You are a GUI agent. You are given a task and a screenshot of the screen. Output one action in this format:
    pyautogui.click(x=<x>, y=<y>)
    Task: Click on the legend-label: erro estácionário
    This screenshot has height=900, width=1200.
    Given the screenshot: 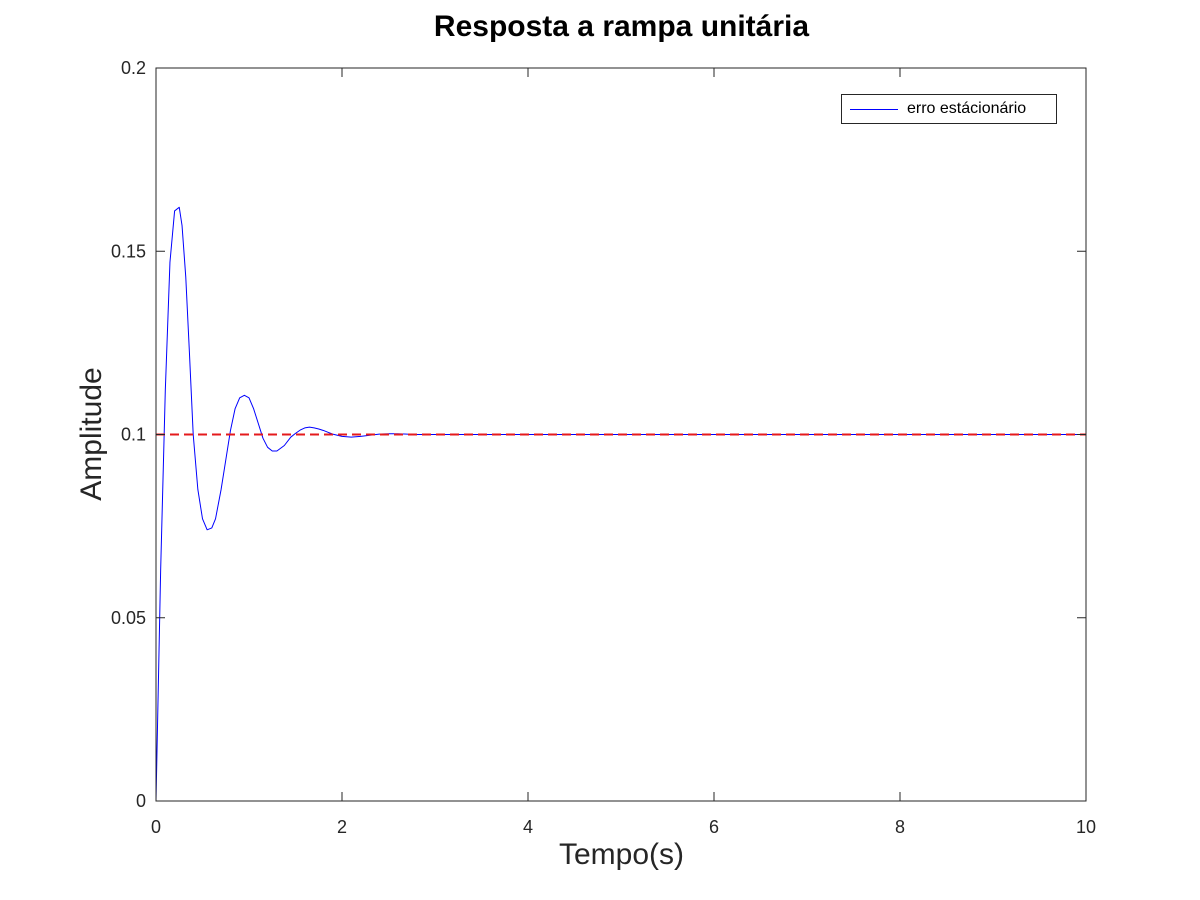 What is the action you would take?
    pyautogui.click(x=967, y=108)
    